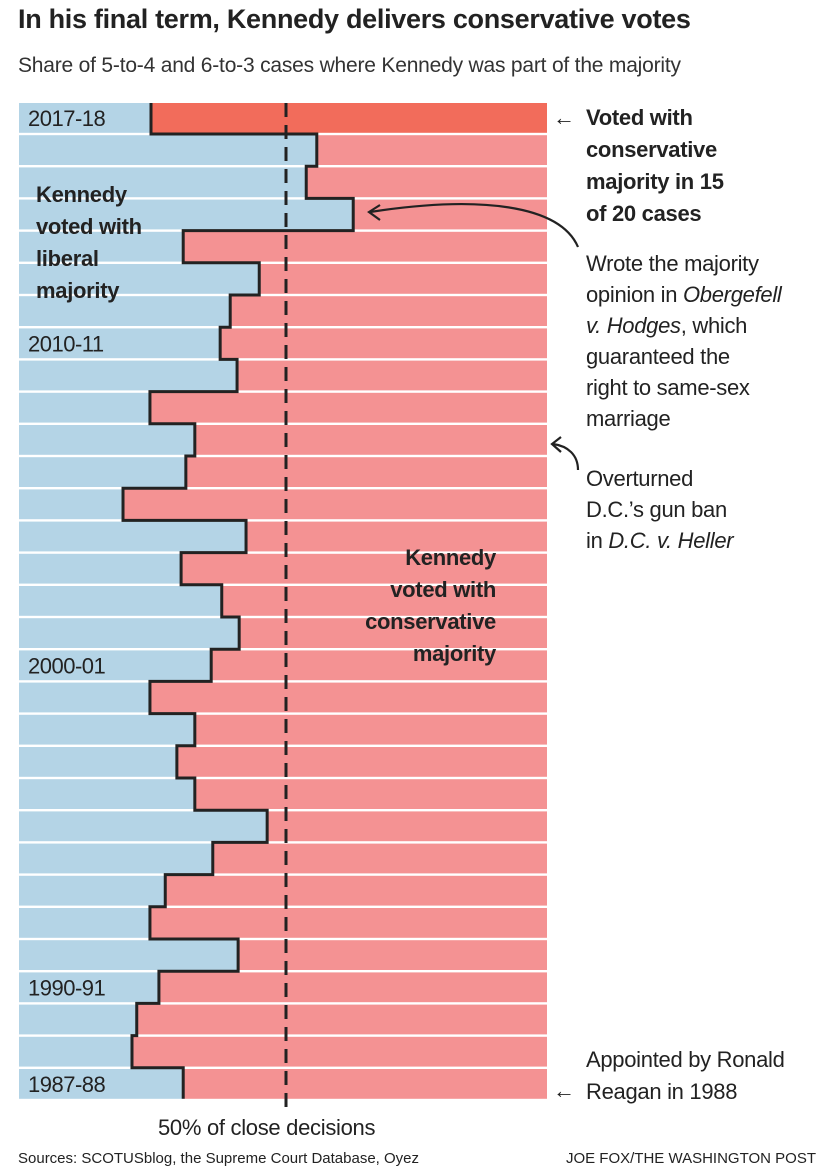 This screenshot has width=840, height=1174. What do you see at coordinates (628, 418) in the screenshot?
I see `annotation-line: marriage` at bounding box center [628, 418].